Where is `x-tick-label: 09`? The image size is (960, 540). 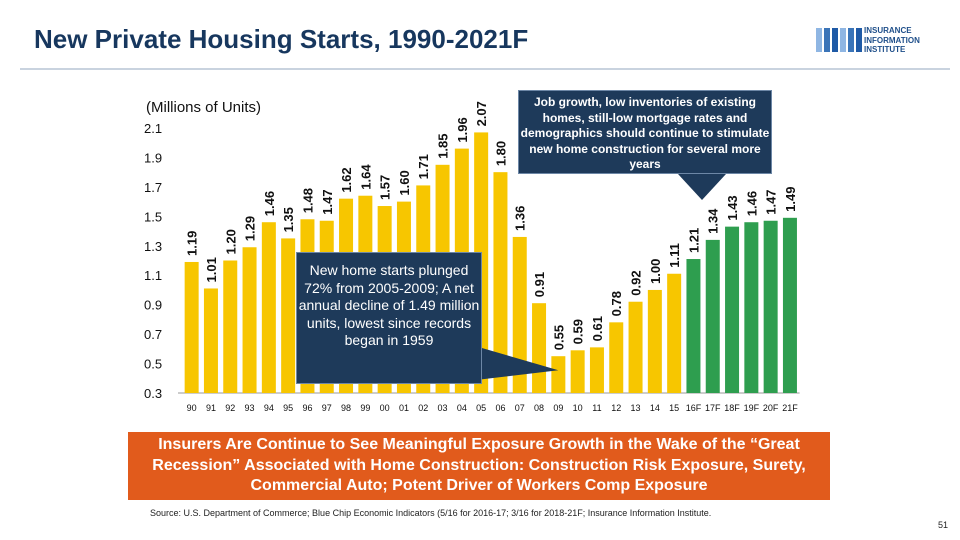 x-tick-label: 09 is located at coordinates (558, 408).